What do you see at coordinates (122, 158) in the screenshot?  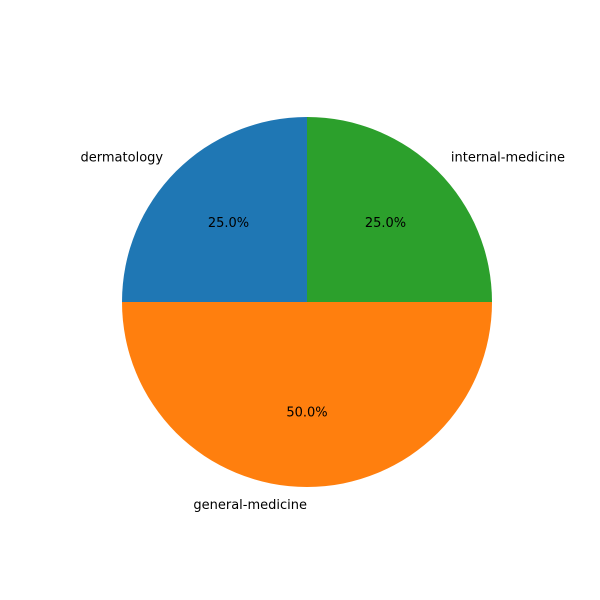 I see `slice-label-dermatology: dermatology` at bounding box center [122, 158].